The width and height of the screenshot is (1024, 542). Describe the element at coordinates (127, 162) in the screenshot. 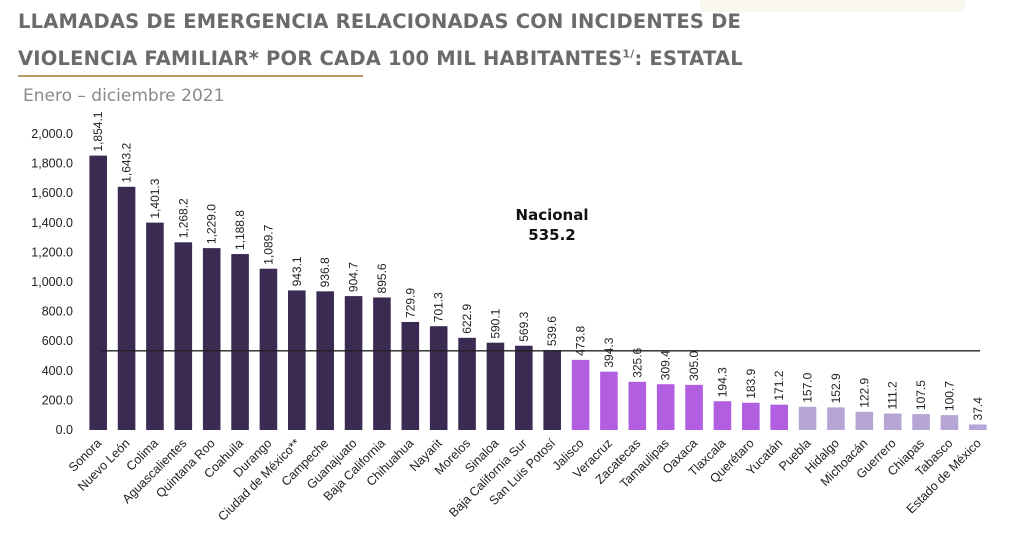

I see `data-label: 1,643.2` at that location.